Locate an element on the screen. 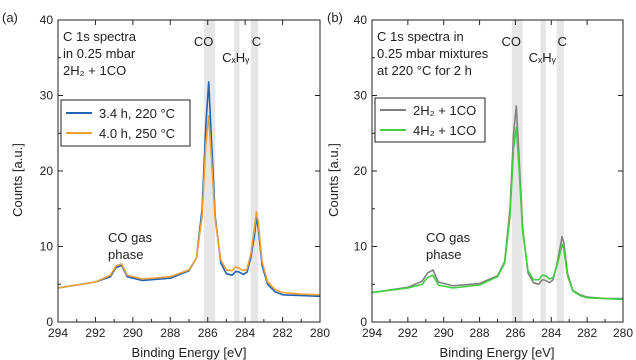  panel-b-xtick-label-2: 290 is located at coordinates (444, 333).